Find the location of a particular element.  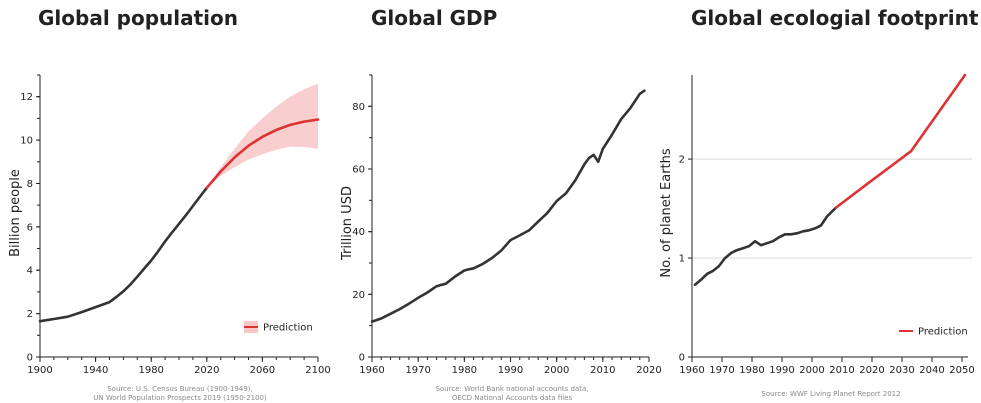

x-tick-label: 2060 is located at coordinates (262, 370).